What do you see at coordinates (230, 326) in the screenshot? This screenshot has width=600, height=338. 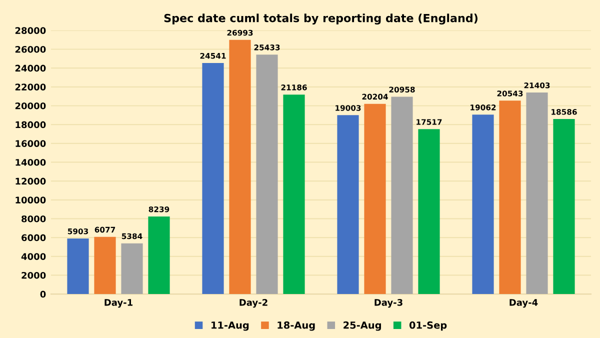 I see `legend-label: 11-Aug` at bounding box center [230, 326].